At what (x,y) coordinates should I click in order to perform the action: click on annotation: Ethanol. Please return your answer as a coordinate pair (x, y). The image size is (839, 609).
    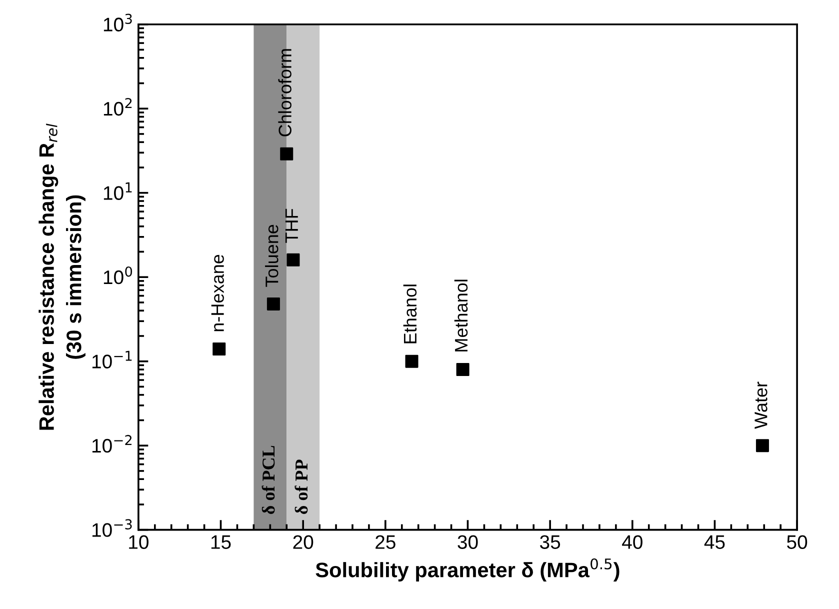
    Looking at the image, I should click on (410, 314).